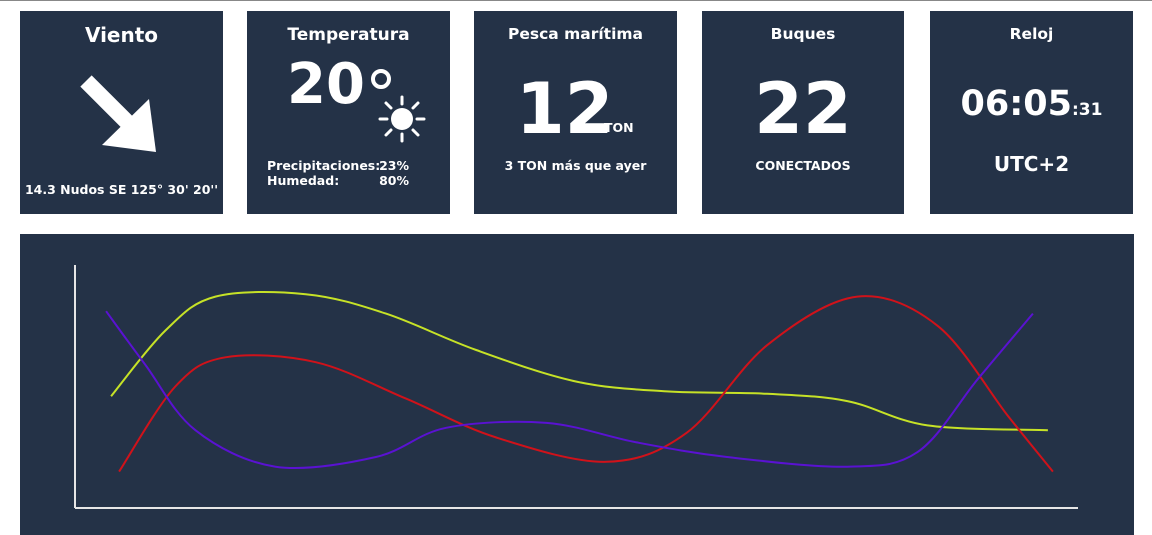  I want to click on clock-seconds: :31, so click(1087, 110).